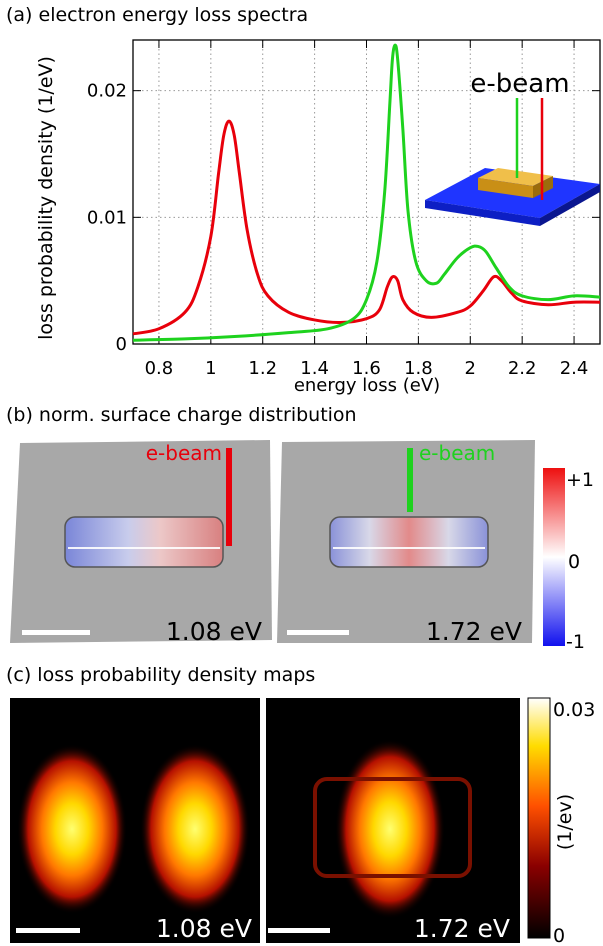 Image resolution: width=603 pixels, height=946 pixels. I want to click on rod-charge-right, so click(409, 542).